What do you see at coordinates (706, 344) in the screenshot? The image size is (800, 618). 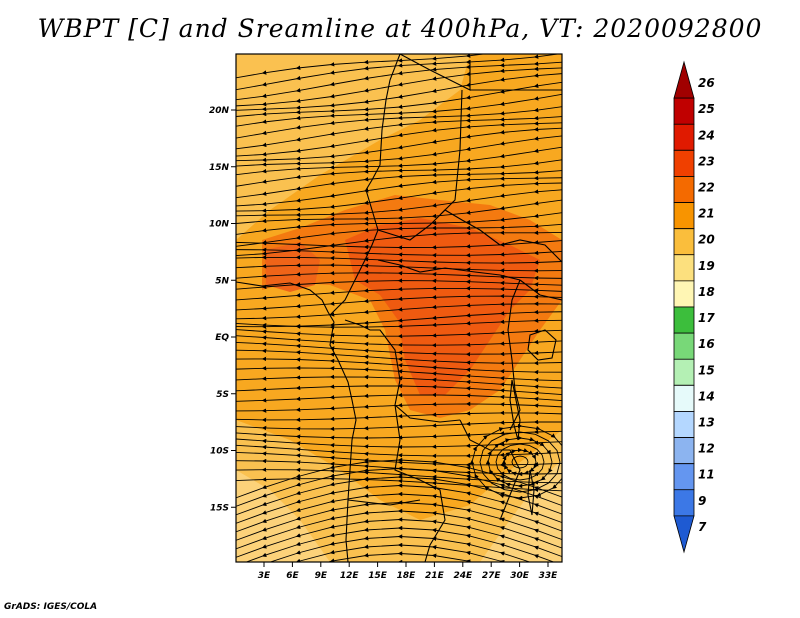 I see `colorbar-label: 16` at bounding box center [706, 344].